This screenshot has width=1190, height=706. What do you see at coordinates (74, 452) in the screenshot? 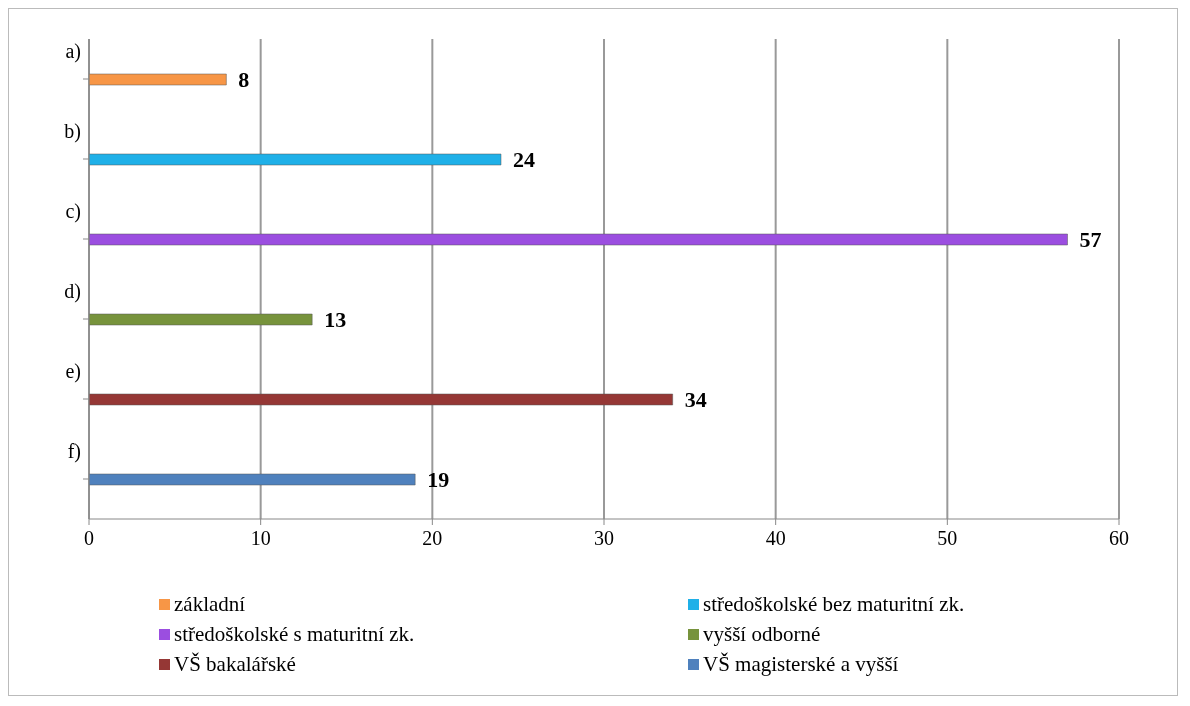
I see `y-tick-label: f)` at bounding box center [74, 452].